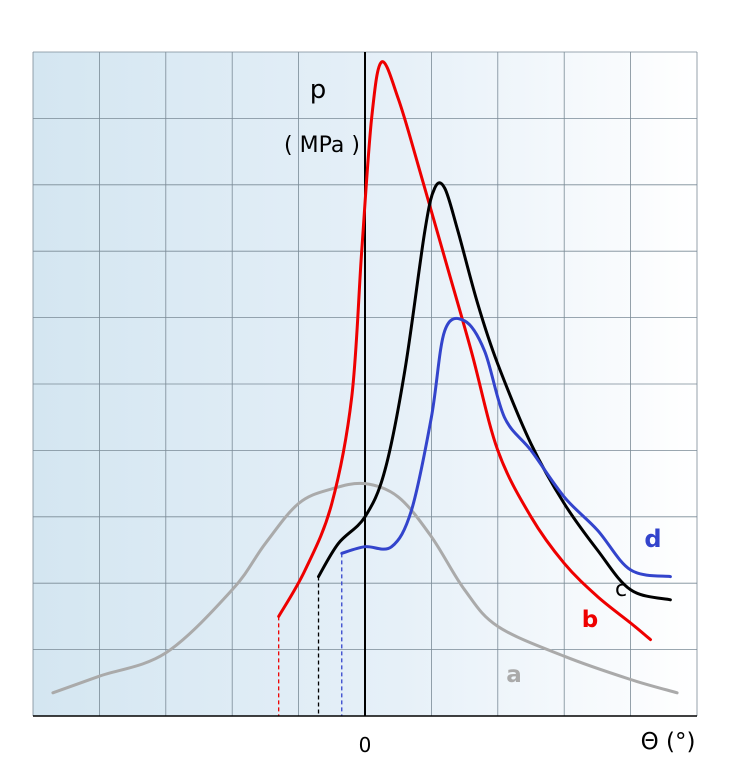 This screenshot has height=779, width=730. What do you see at coordinates (652, 539) in the screenshot?
I see `series-label-d: d` at bounding box center [652, 539].